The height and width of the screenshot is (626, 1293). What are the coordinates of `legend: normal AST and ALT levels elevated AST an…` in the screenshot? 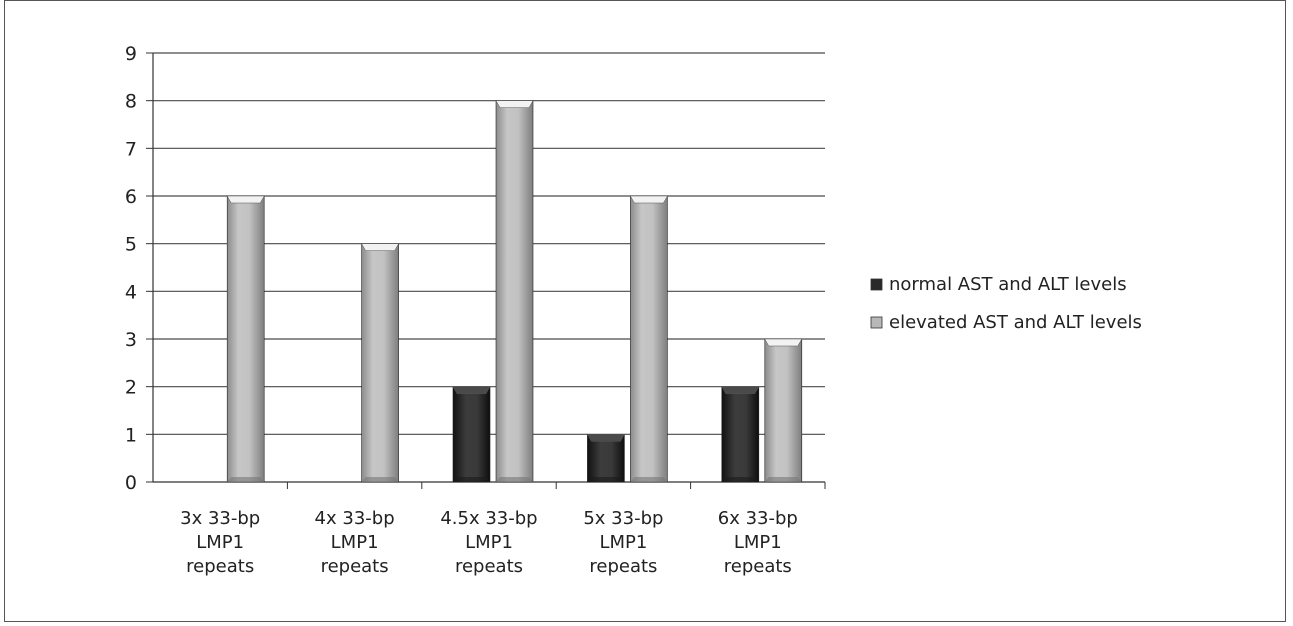 It's located at (1006, 303).